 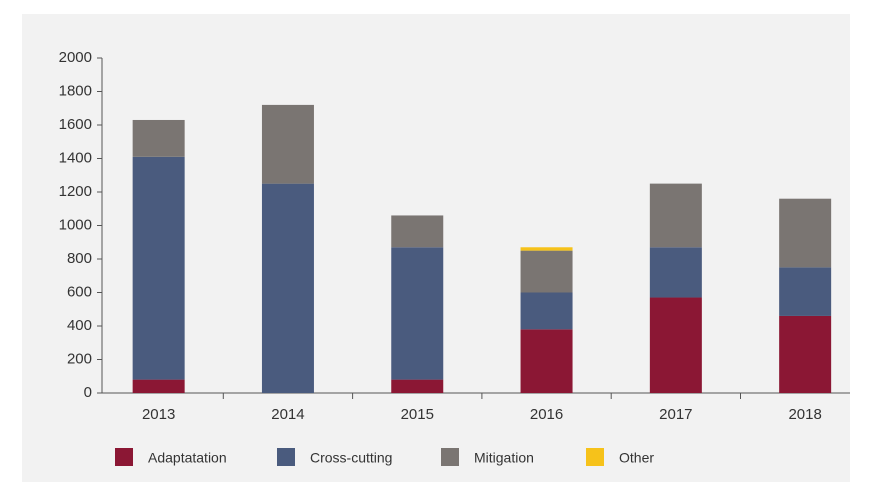 What do you see at coordinates (287, 414) in the screenshot?
I see `x-tick-label: 2014` at bounding box center [287, 414].